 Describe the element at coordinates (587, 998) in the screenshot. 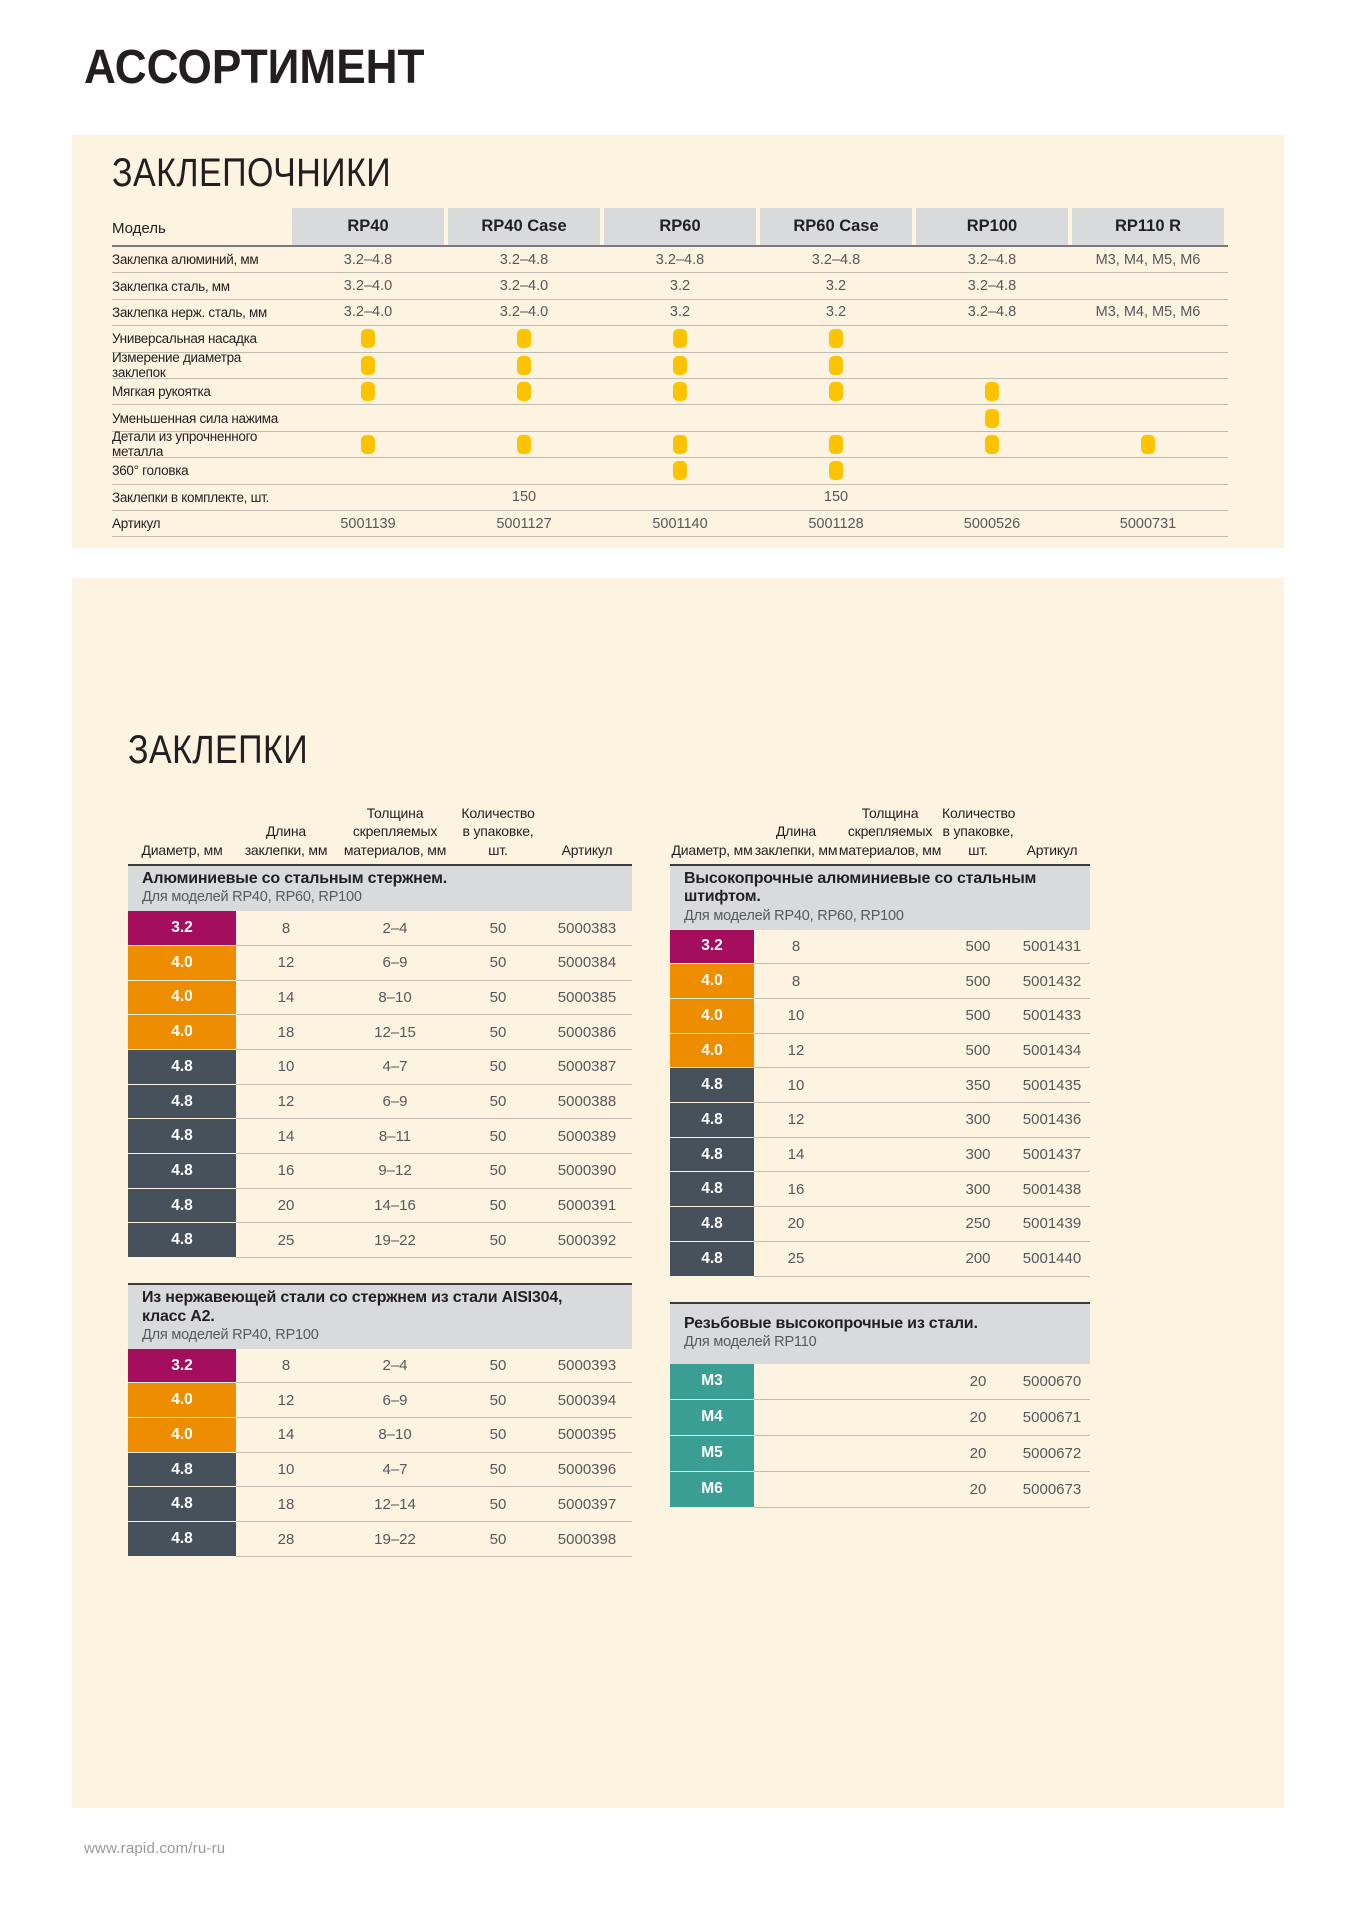

I see `table-cell: 5000385` at that location.